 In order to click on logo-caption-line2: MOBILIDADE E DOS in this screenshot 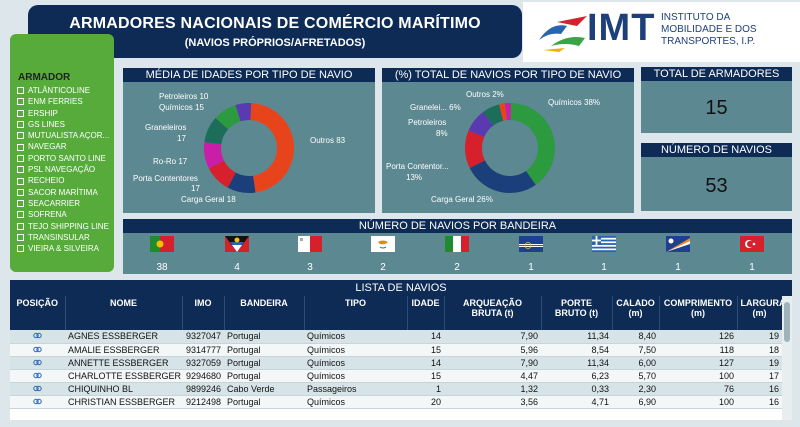, I will do `click(709, 29)`.